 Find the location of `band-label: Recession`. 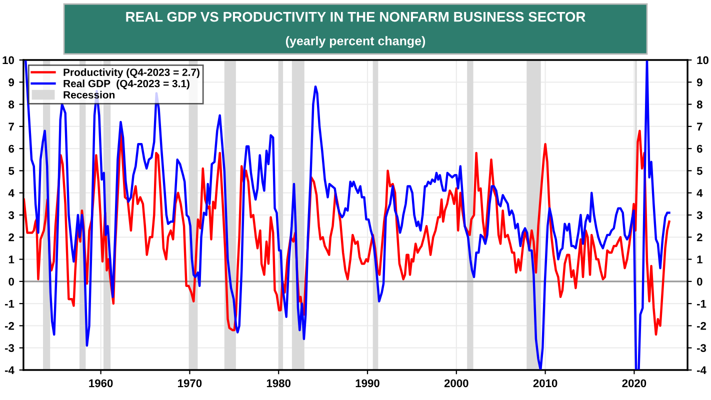

band-label: Recession is located at coordinates (89, 94).